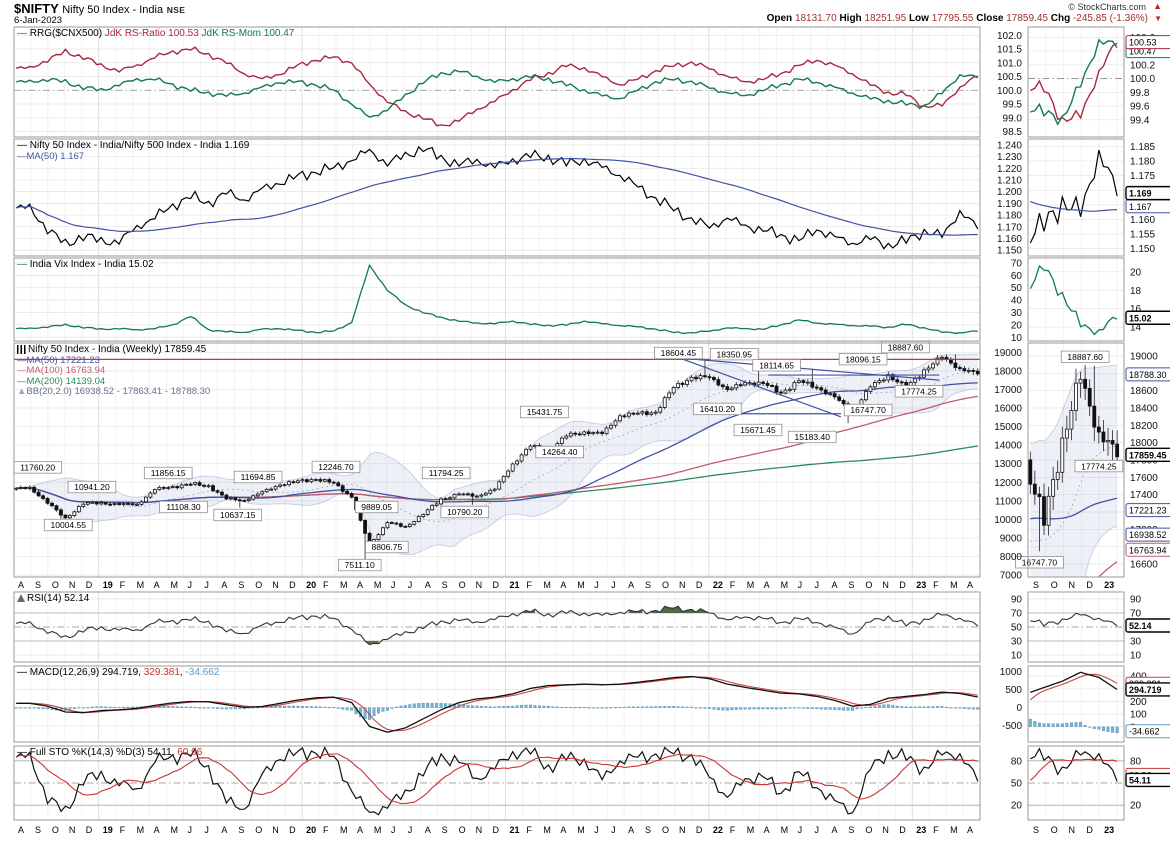 The image size is (1170, 842). Describe the element at coordinates (113, 10) in the screenshot. I see `symbol-name: Nifty 50 Index - India` at that location.